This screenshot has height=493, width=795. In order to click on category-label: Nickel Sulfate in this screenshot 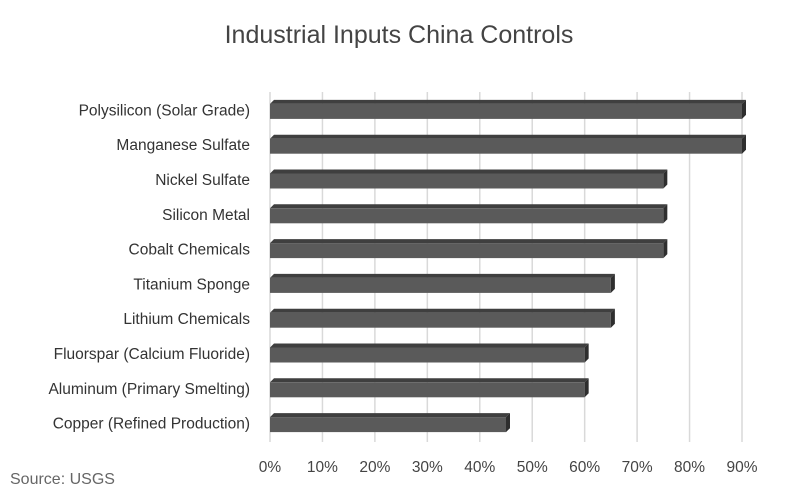, I will do `click(202, 180)`.